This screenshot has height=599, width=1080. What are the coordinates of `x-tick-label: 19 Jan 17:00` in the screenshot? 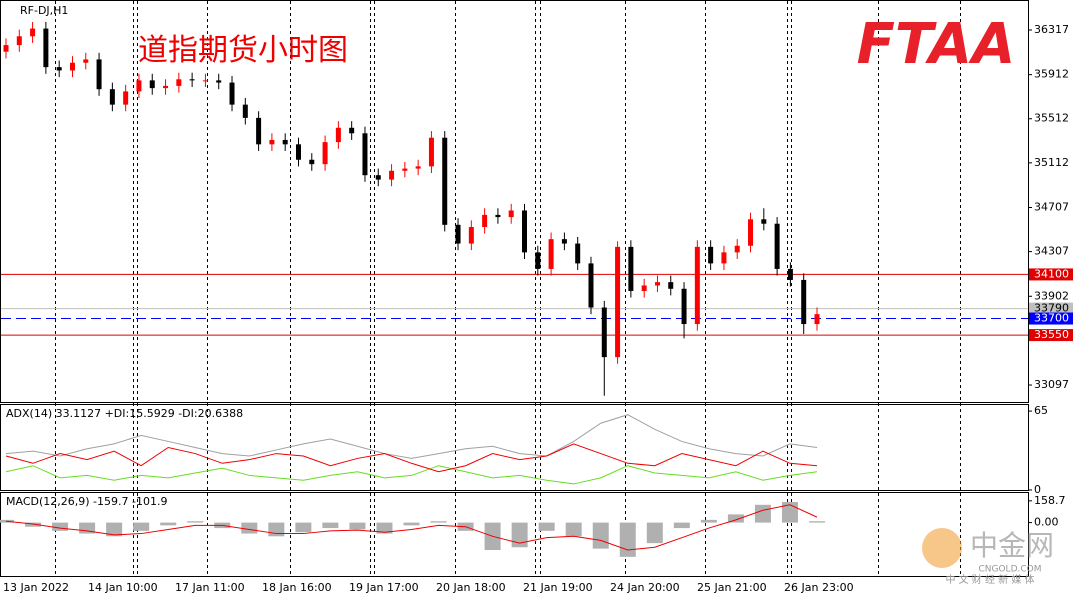 It's located at (384, 587).